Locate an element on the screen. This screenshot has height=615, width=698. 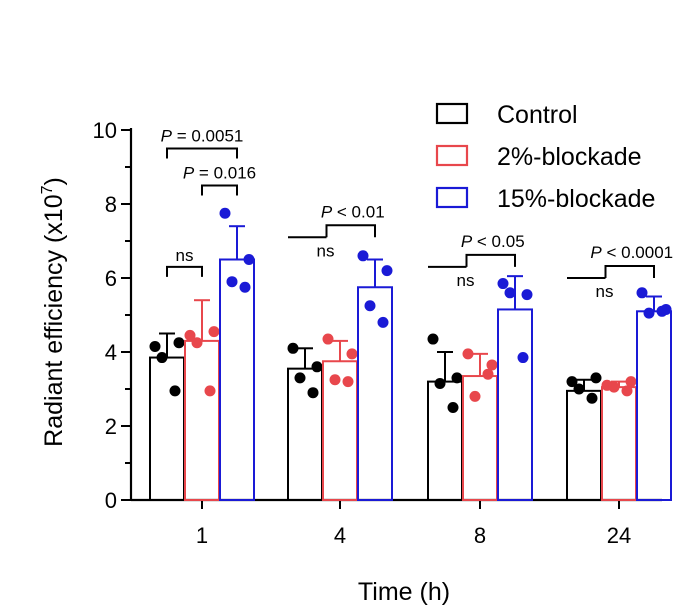
y-tick-label: 8 is located at coordinates (111, 204).